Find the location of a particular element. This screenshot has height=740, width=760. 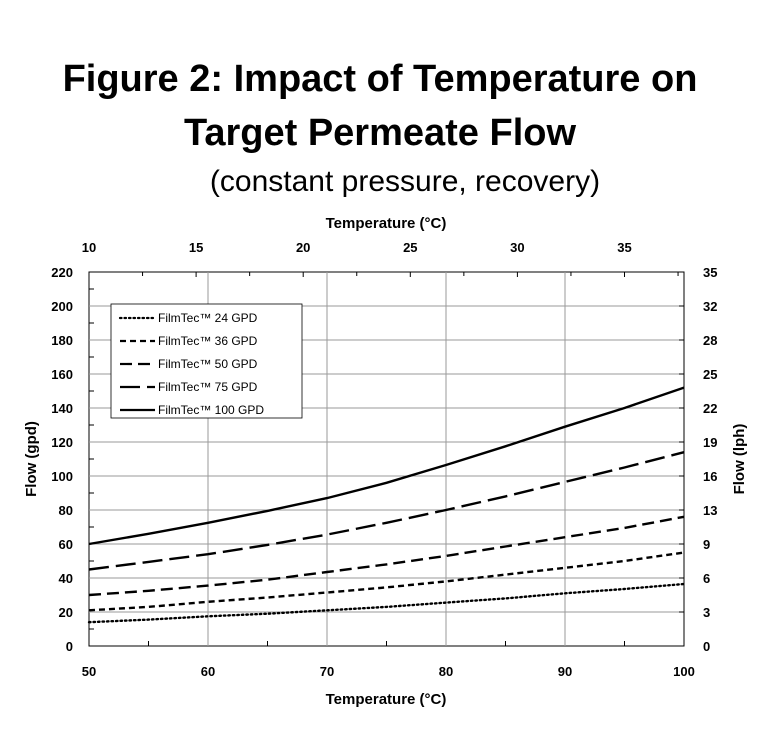

legend-label: FilmTec™ 75 GPD is located at coordinates (208, 387).